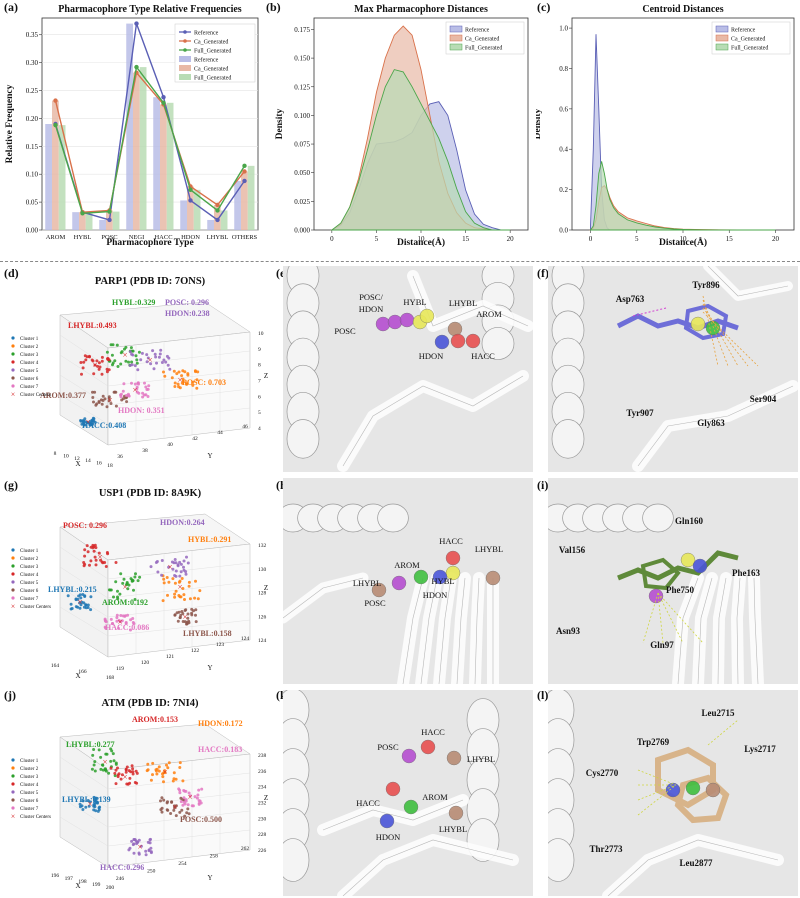 This screenshot has width=800, height=898. Describe the element at coordinates (718, 713) in the screenshot. I see `residue-label: Leu2715` at that location.